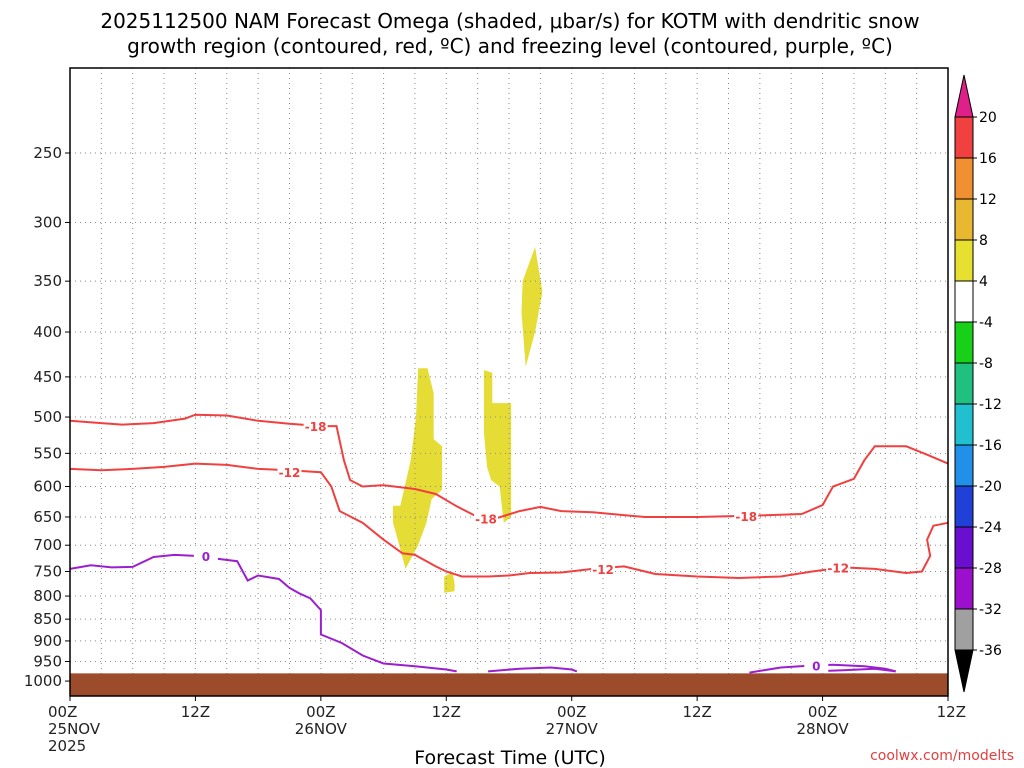 The image size is (1024, 768). Describe the element at coordinates (195, 712) in the screenshot. I see `x-tick-label-1: 12Z` at that location.